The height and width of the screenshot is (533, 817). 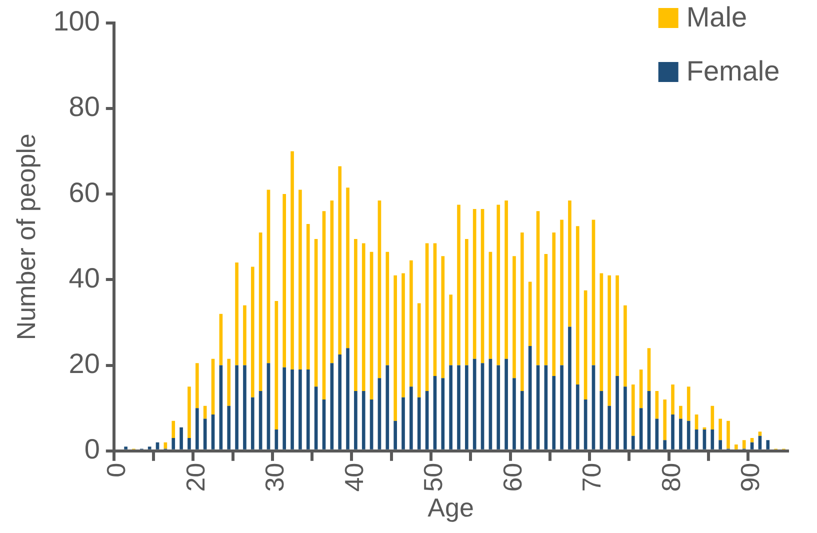 What do you see at coordinates (84, 363) in the screenshot?
I see `y-tick-label: 20` at bounding box center [84, 363].